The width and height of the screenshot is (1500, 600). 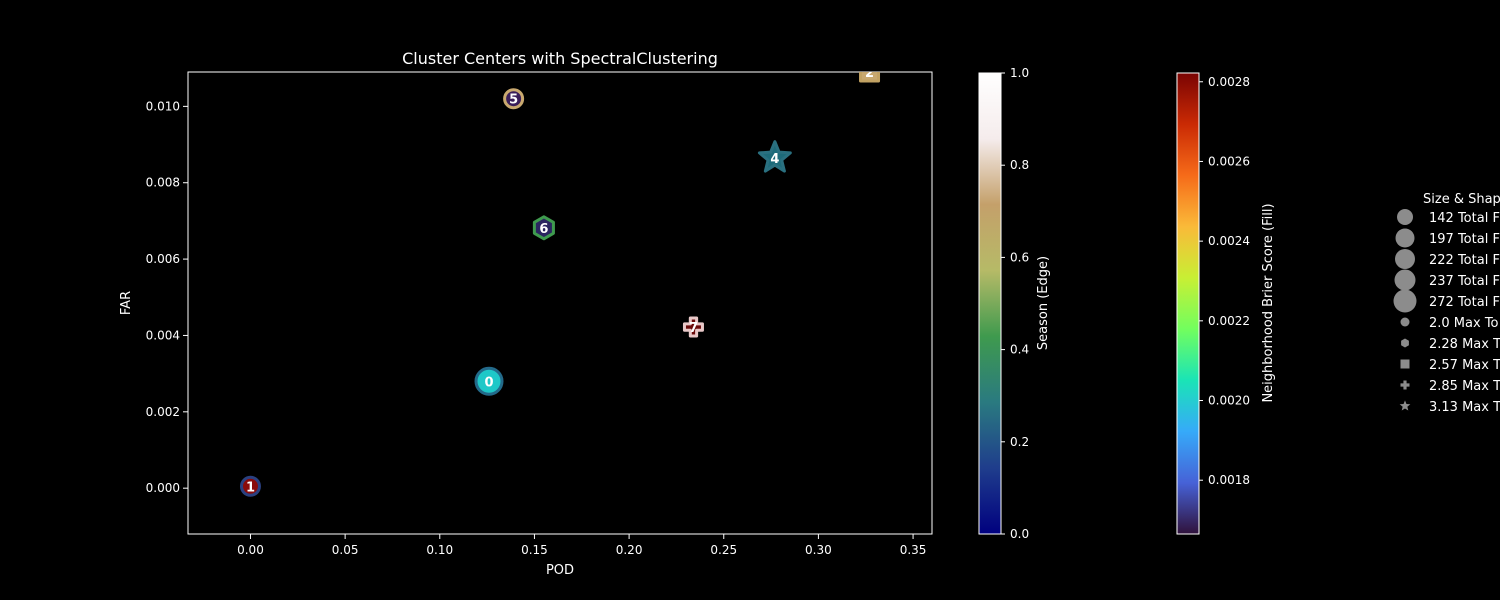 I want to click on cluster-label-1: 1, so click(x=250, y=487).